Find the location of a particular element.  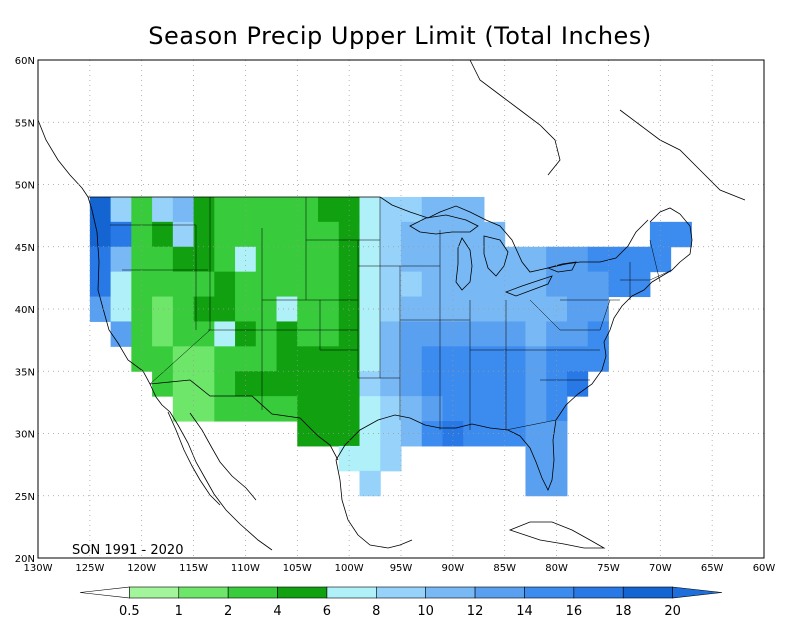

lake-michigan is located at coordinates (464, 264).